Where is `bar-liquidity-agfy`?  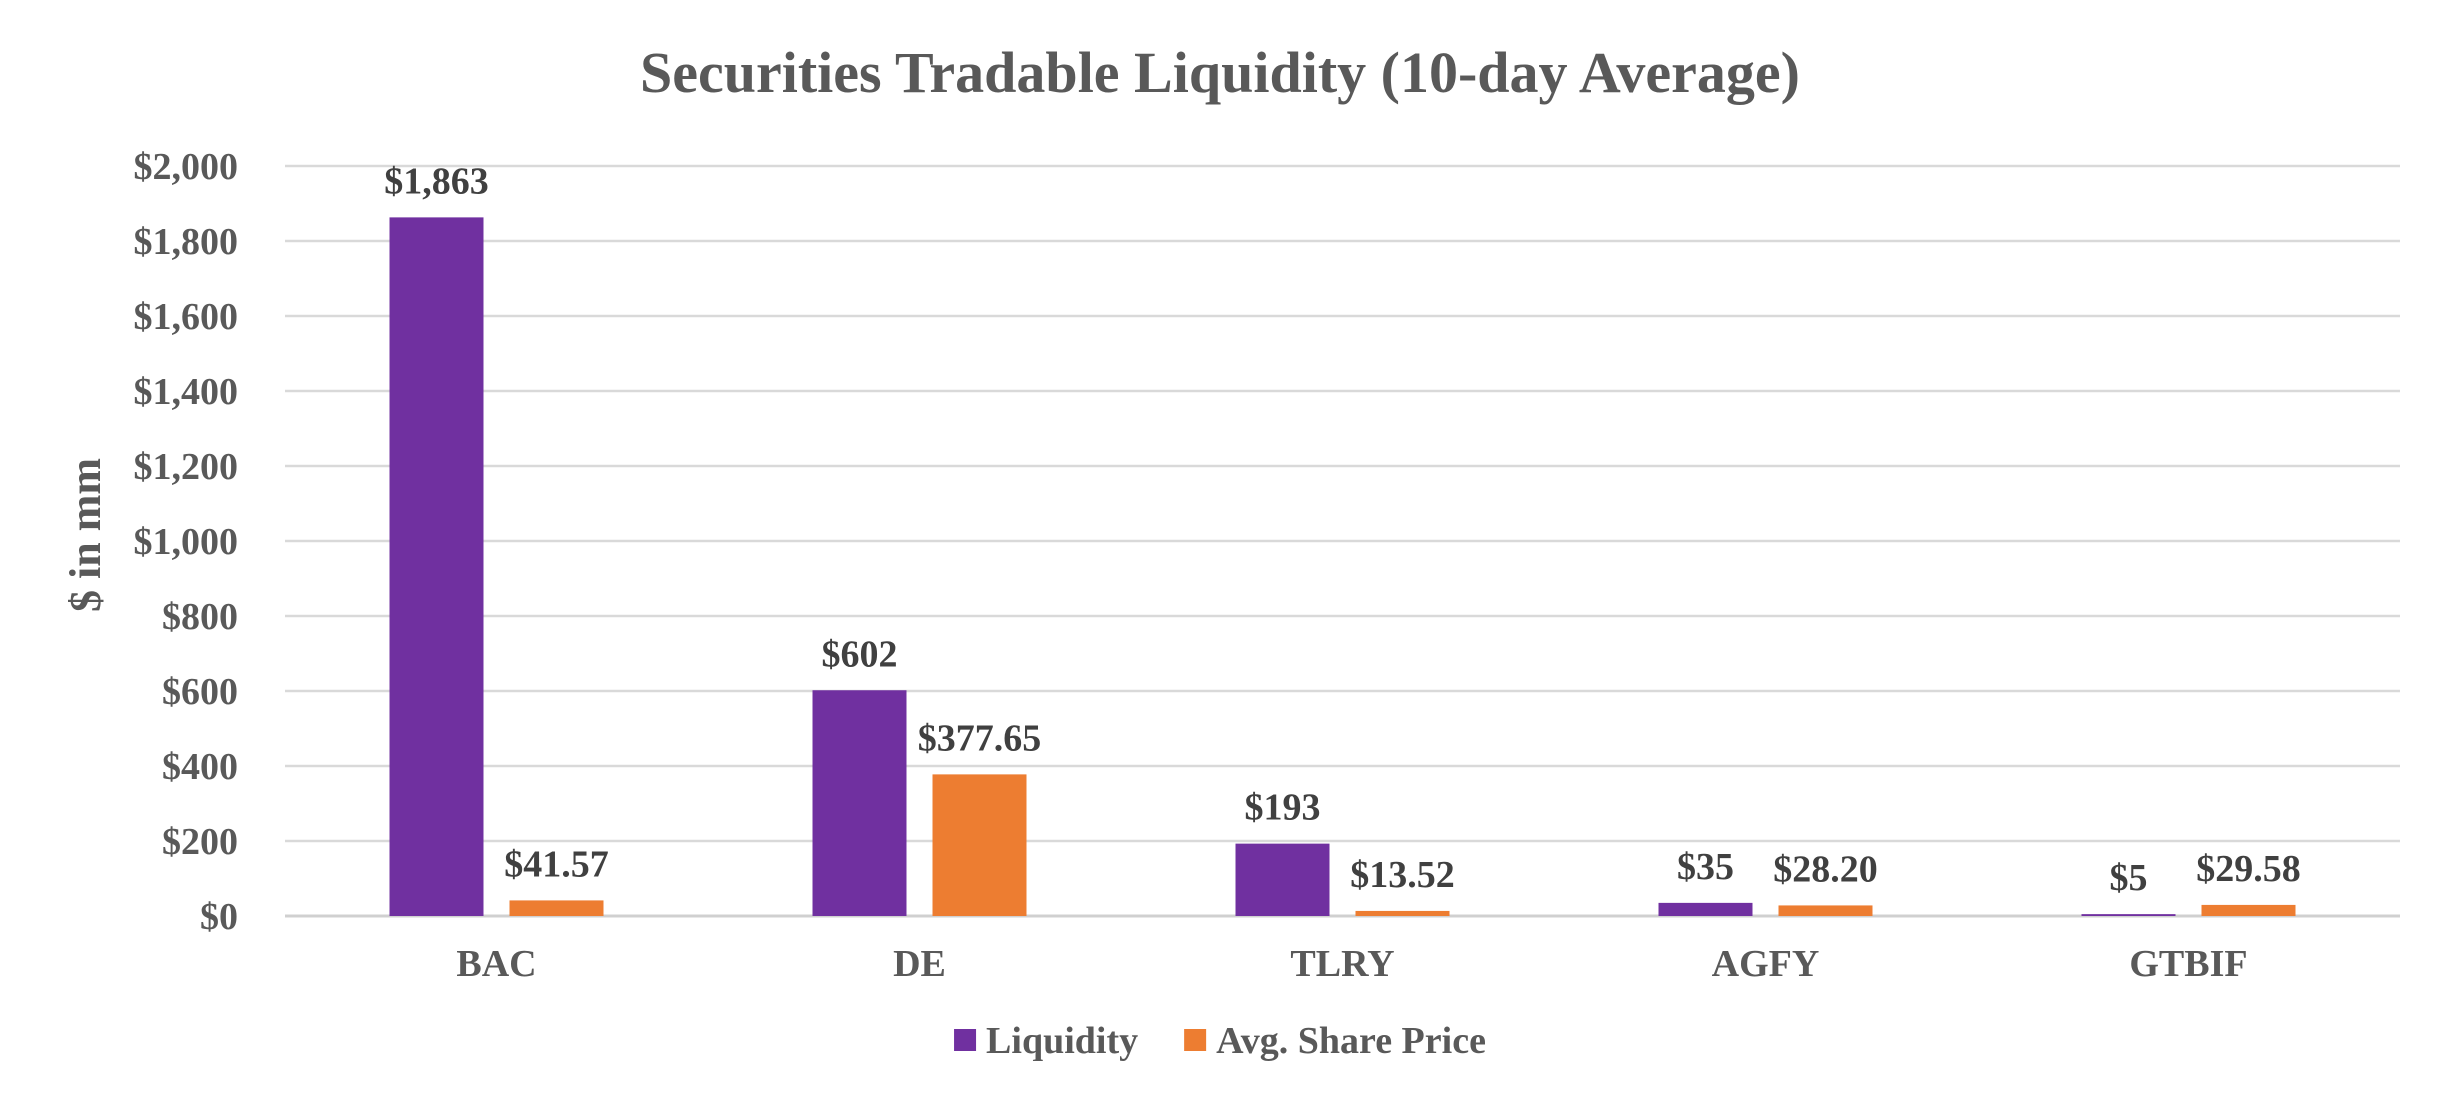 bar-liquidity-agfy is located at coordinates (1705, 909).